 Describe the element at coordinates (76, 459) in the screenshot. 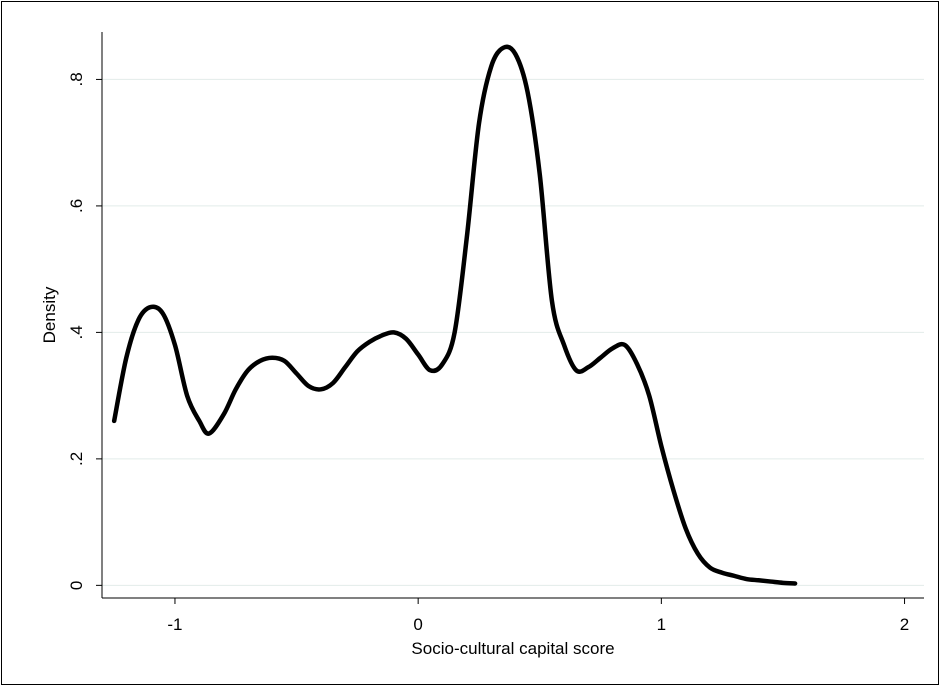

I see `y-tick-label: .2` at that location.